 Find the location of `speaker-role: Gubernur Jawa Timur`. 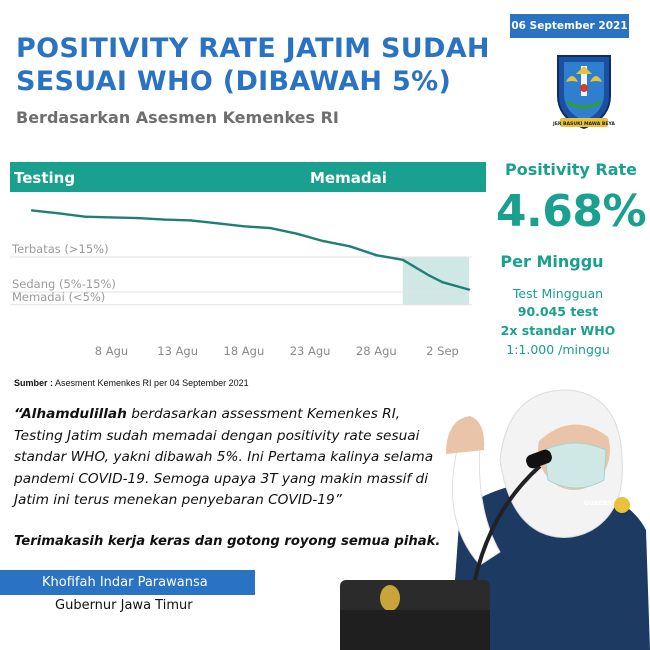

speaker-role: Gubernur Jawa Timur is located at coordinates (124, 605).